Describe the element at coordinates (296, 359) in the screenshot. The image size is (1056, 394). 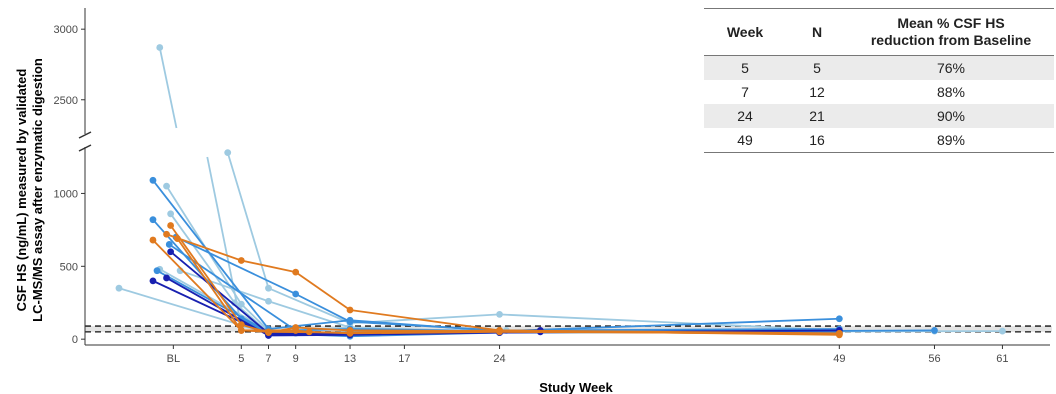
I see `x-tick-label: 9` at that location.